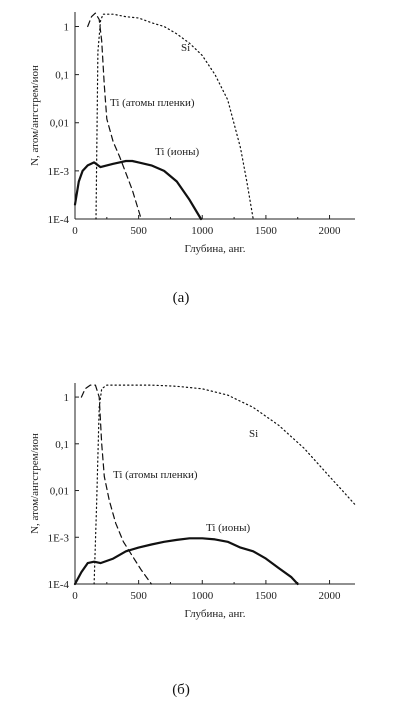 The image size is (411, 710). What do you see at coordinates (177, 152) in the screenshot?
I see `panel-1-annotation-ti-ионы: Ti (ионы)` at bounding box center [177, 152].